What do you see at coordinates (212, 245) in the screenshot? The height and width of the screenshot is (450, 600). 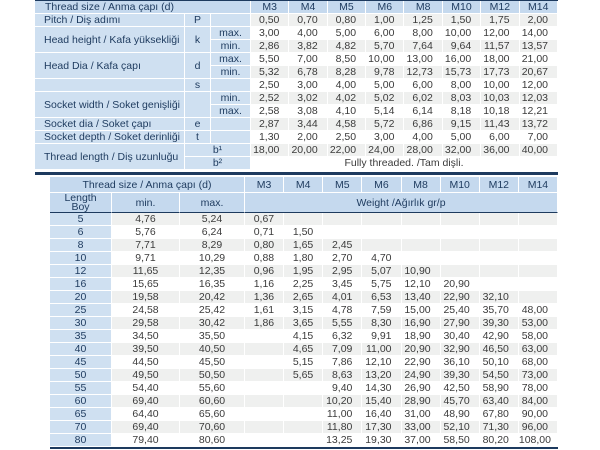 I see `max-cell: 8,29` at bounding box center [212, 245].